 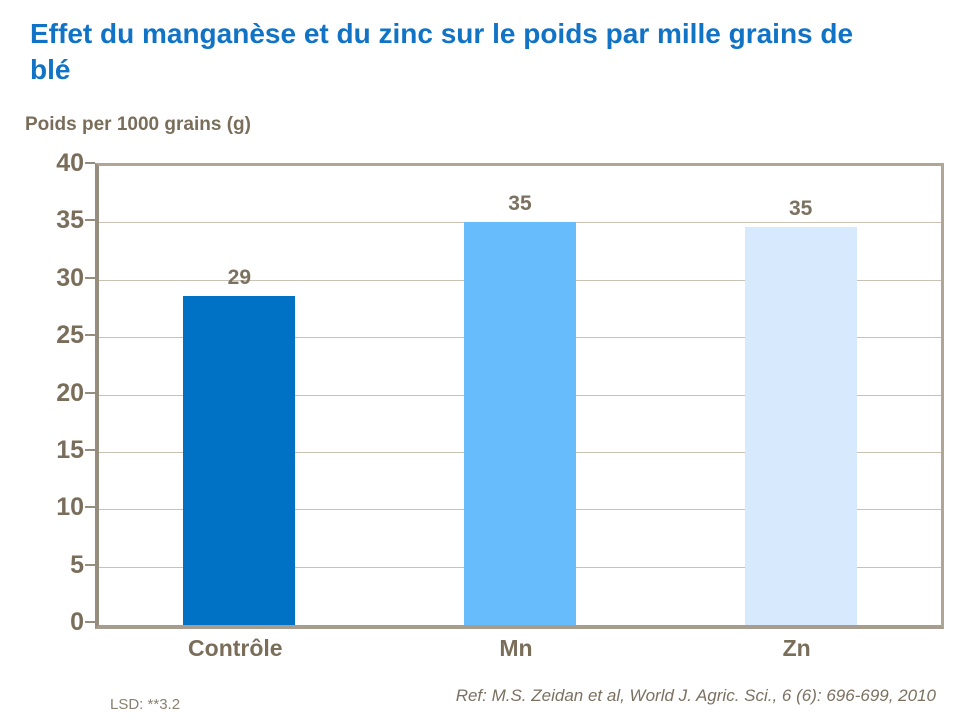 I want to click on x-axis-labels: Contrôle Mn Zn, so click(x=516, y=650).